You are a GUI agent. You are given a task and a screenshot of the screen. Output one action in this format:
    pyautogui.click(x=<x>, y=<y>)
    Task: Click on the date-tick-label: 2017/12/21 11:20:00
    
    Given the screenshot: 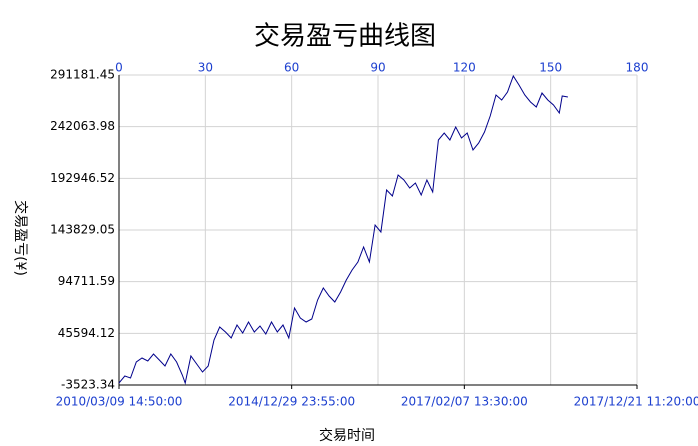 What is the action you would take?
    pyautogui.click(x=636, y=402)
    